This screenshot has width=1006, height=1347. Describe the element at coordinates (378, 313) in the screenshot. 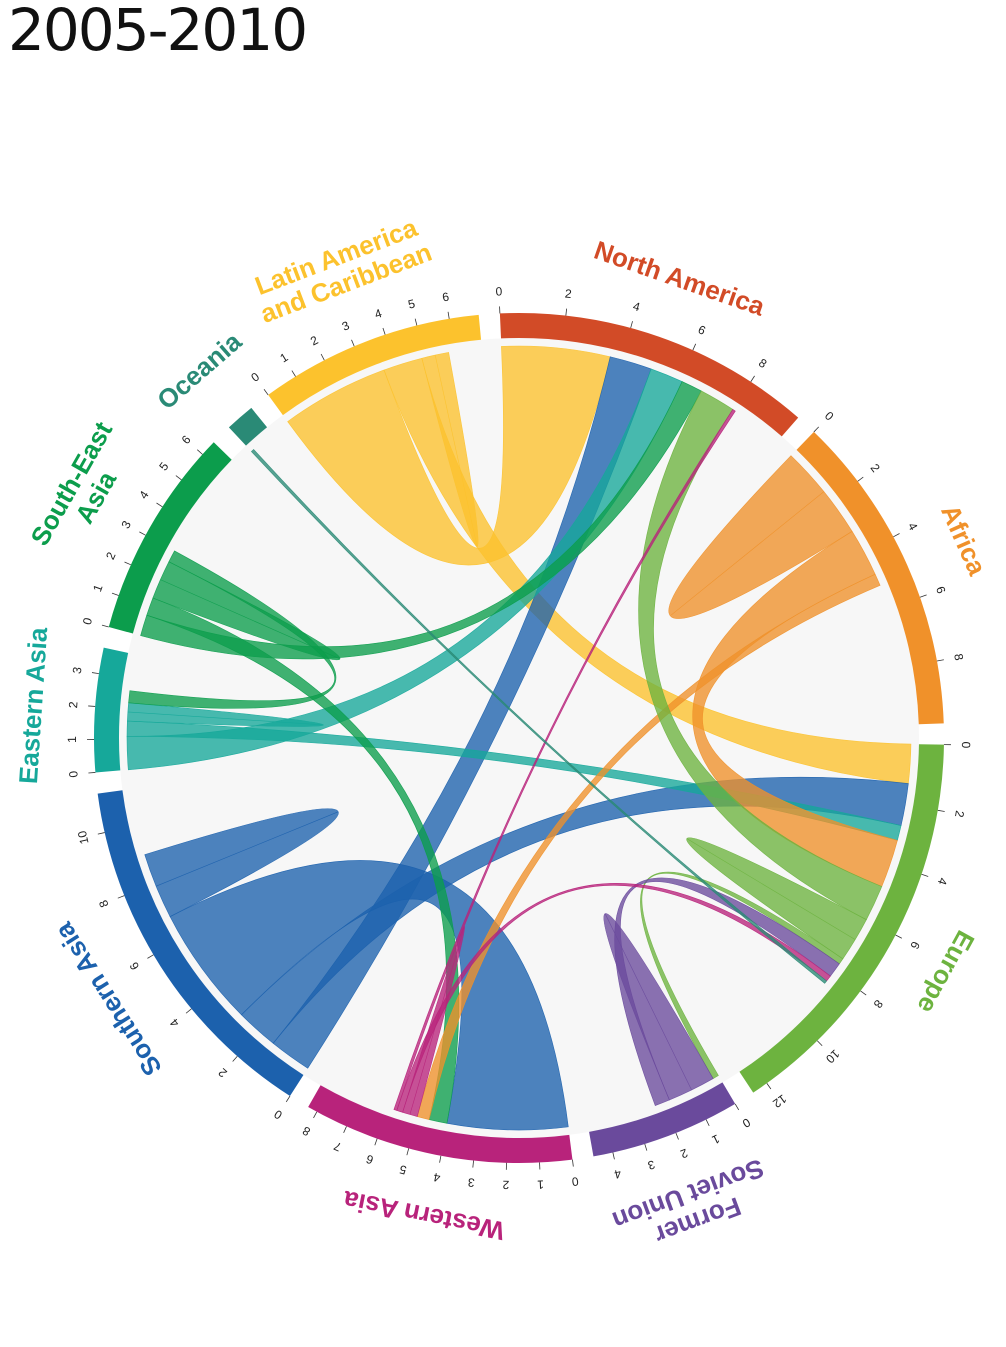

I see `tick-label-latin-america-and-caribbean-4: 4` at that location.